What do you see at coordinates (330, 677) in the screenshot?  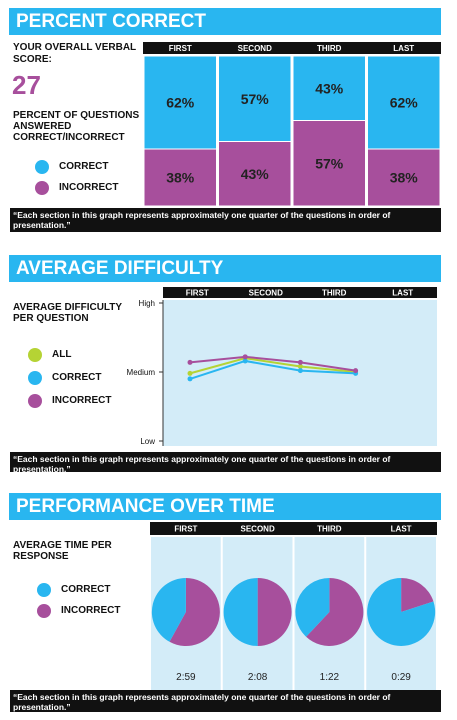 I see `time-label: 1:22` at bounding box center [330, 677].